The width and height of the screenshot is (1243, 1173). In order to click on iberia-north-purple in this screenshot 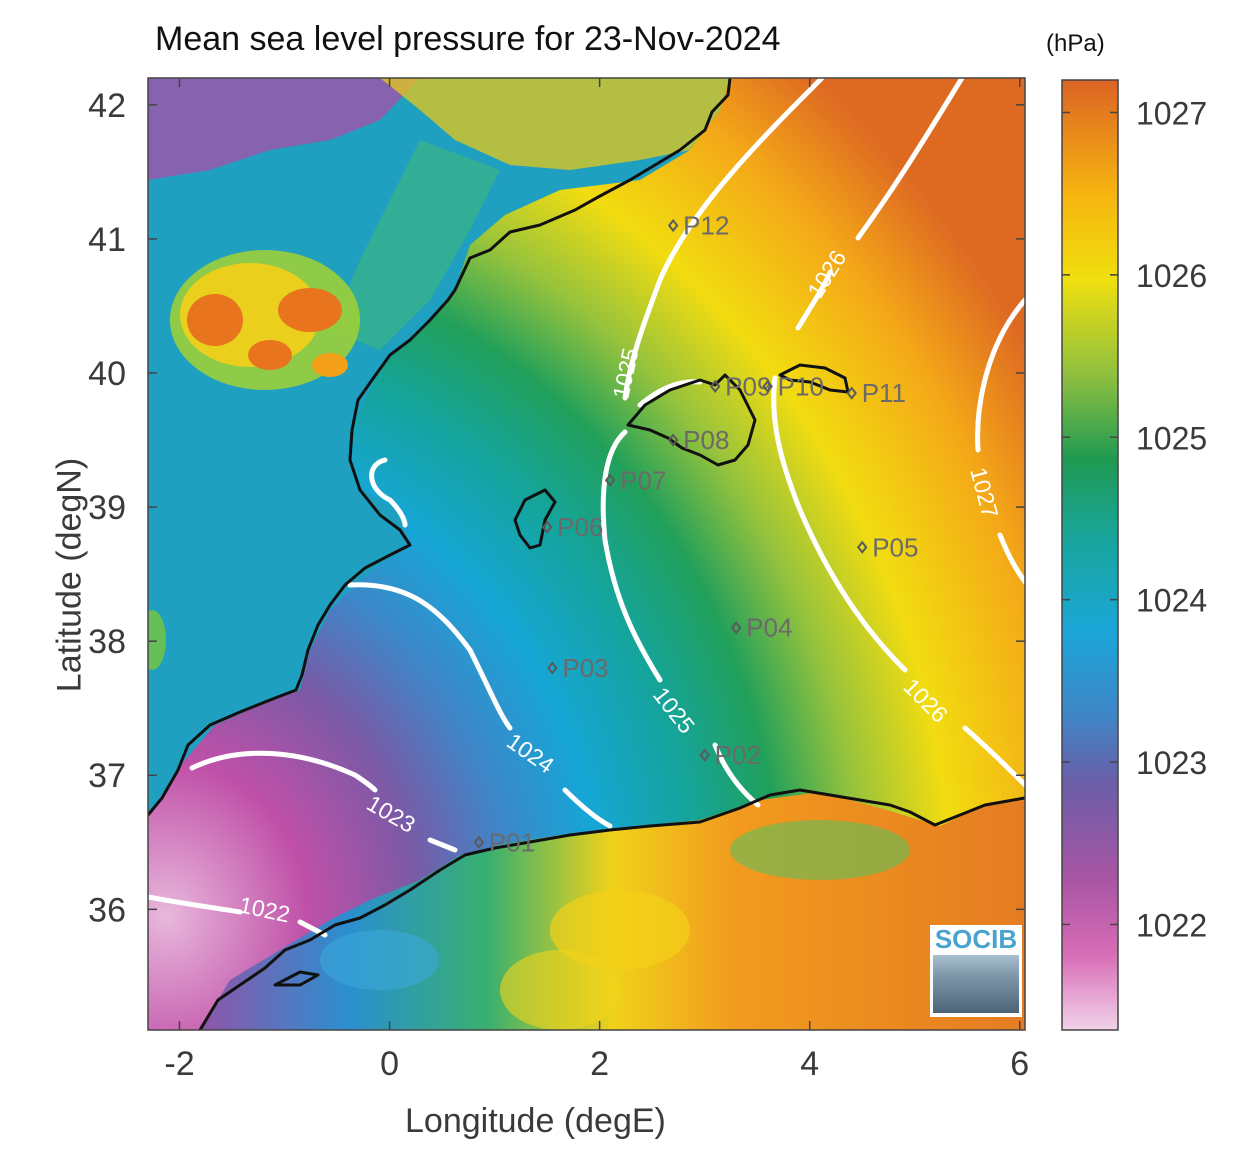, I will do `click(284, 129)`.